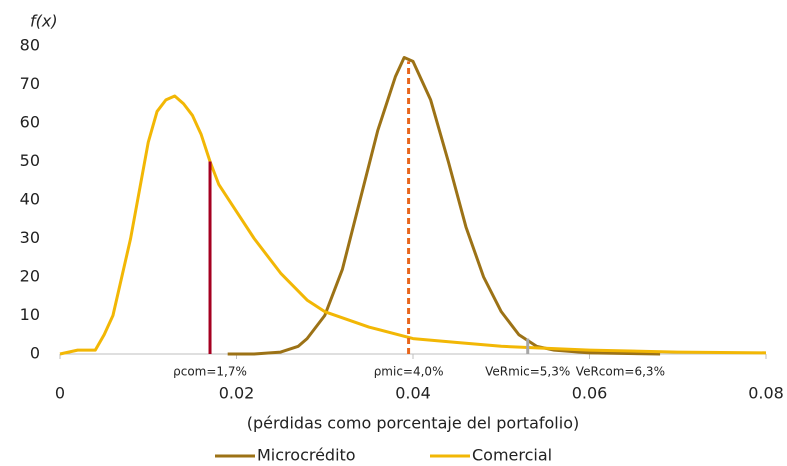 The image size is (787, 466). I want to click on y-tick-label: 60, so click(30, 122).